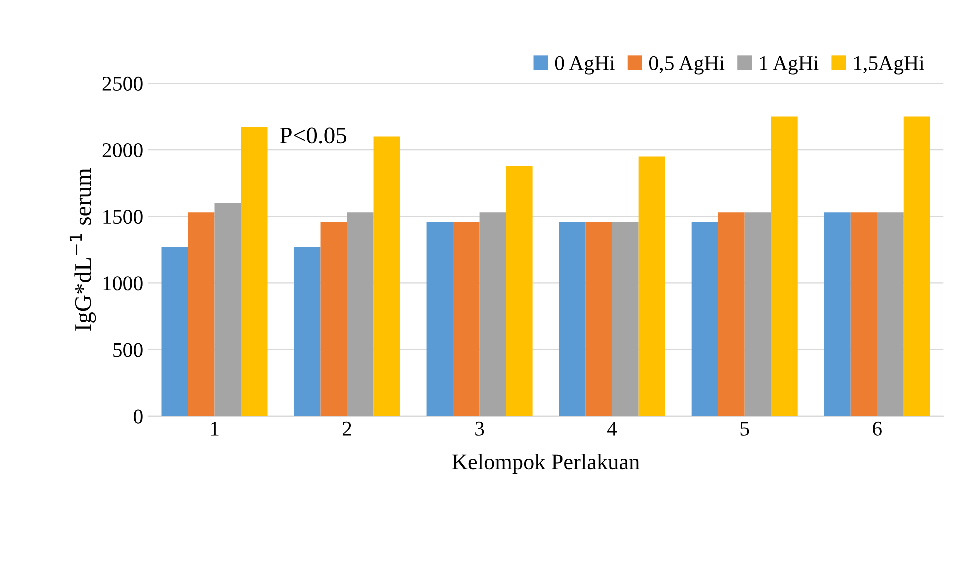 The width and height of the screenshot is (958, 584). I want to click on y-tick-label: 2000, so click(122, 150).